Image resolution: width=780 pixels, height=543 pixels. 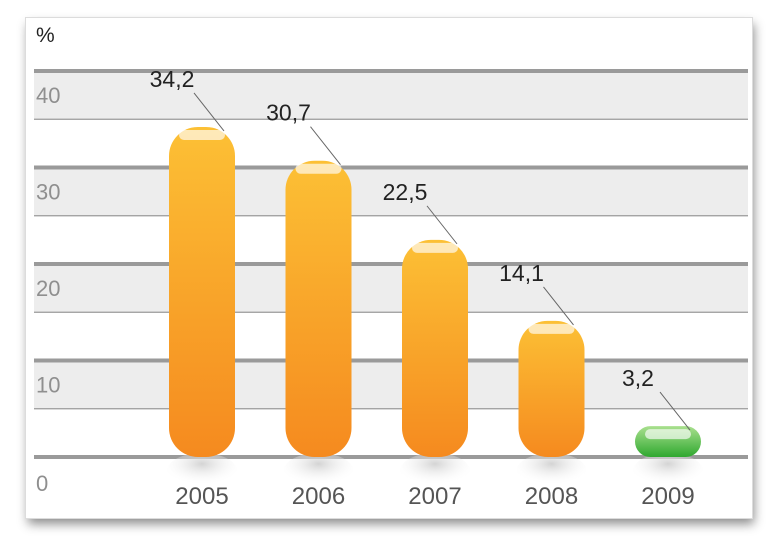 What do you see at coordinates (551, 496) in the screenshot?
I see `x-tick-label-2008: 2008` at bounding box center [551, 496].